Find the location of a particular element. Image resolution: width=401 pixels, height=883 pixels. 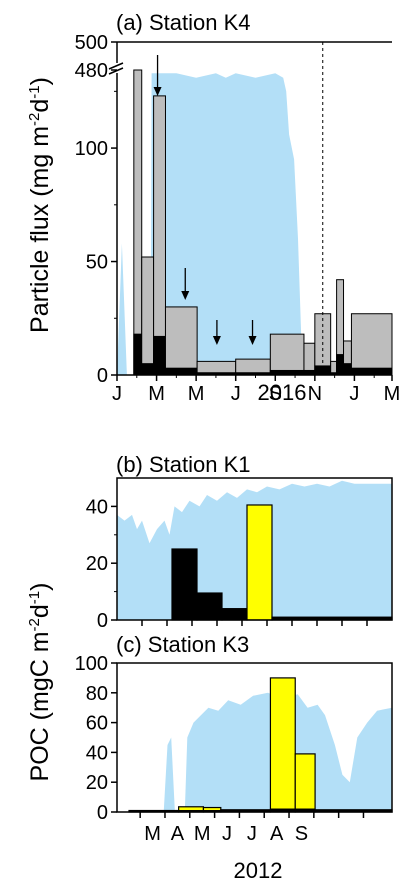

ylabel-b-sup2: -1 is located at coordinates (34, 597).